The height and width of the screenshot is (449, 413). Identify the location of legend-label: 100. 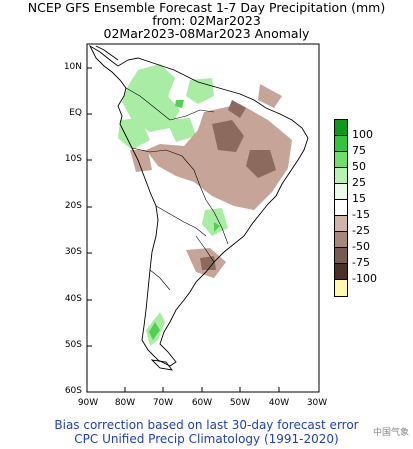
(362, 134).